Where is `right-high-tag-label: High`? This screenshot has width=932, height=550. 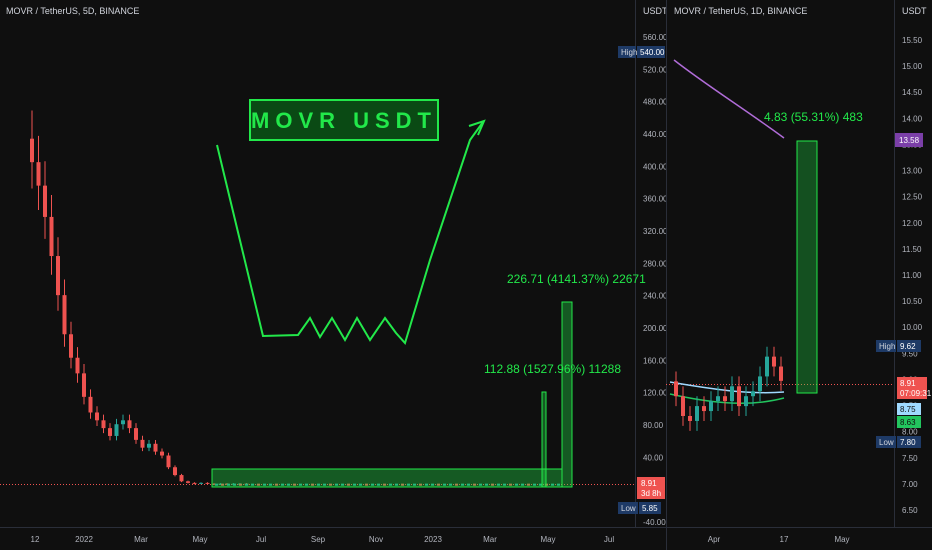 right-high-tag-label: High is located at coordinates (887, 346).